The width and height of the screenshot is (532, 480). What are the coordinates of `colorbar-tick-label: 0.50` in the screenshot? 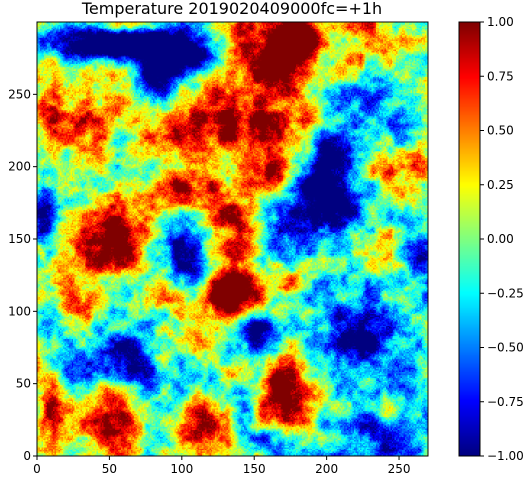 It's located at (500, 131).